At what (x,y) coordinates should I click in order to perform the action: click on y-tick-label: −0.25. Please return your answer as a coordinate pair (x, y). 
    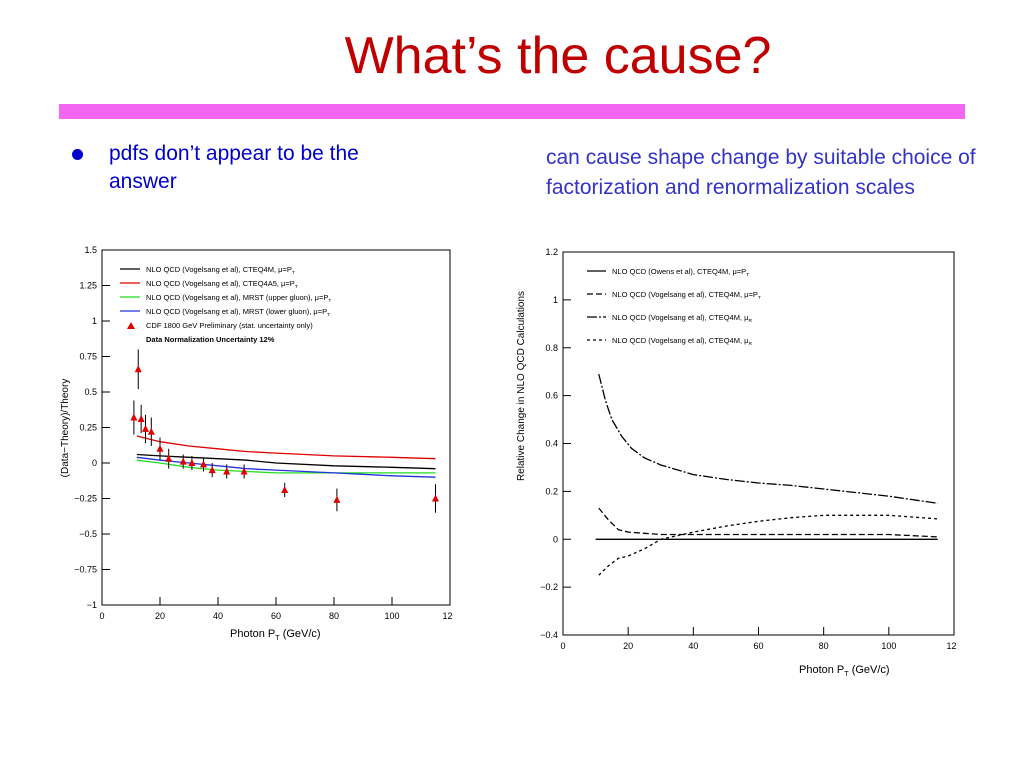
    Looking at the image, I should click on (85, 499).